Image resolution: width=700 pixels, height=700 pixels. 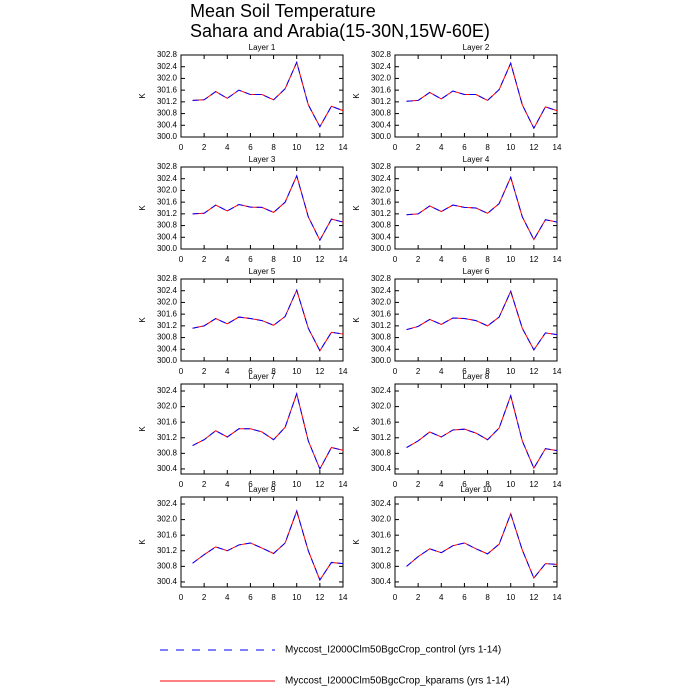 I want to click on panel-title: Layer 10, so click(x=476, y=489).